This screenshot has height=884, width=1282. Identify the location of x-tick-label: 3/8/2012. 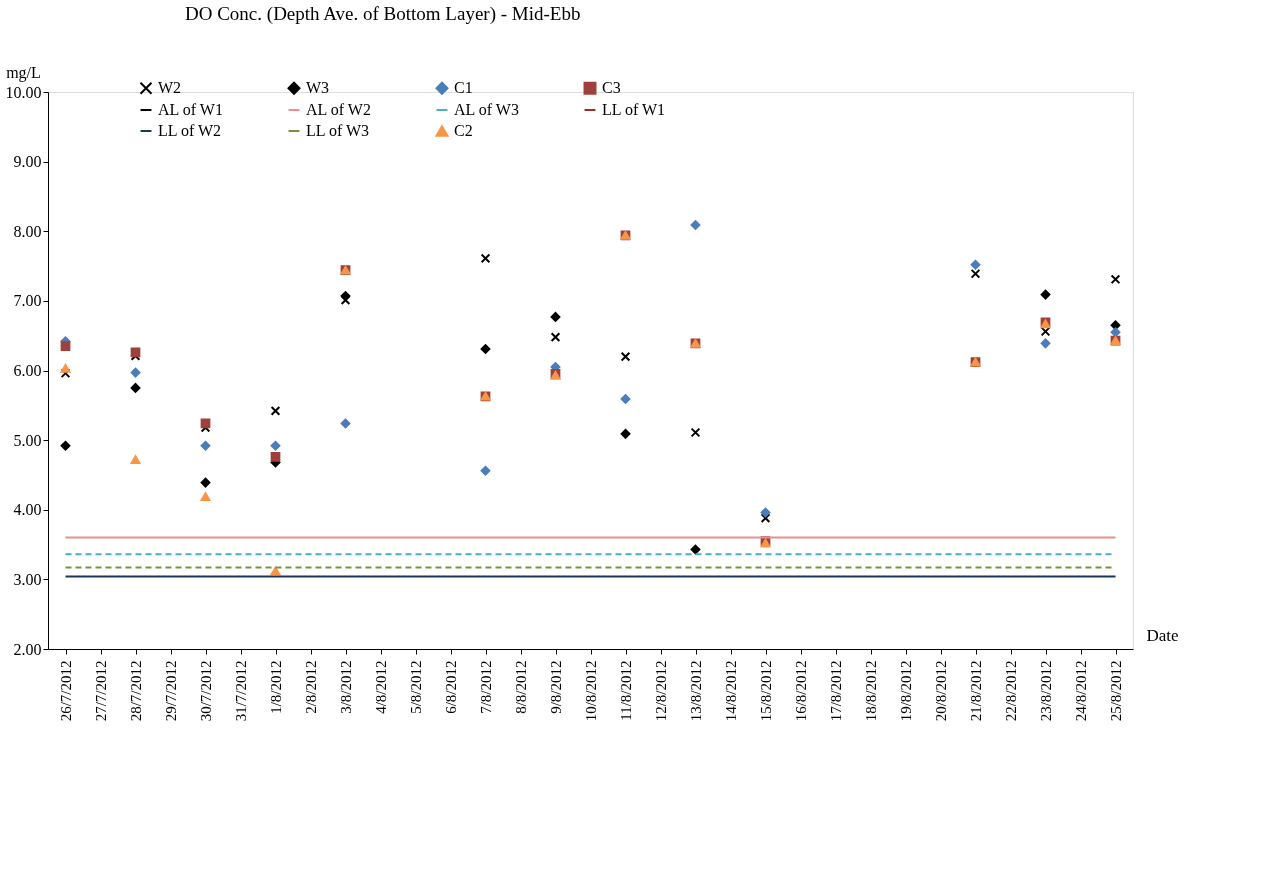
(346, 687).